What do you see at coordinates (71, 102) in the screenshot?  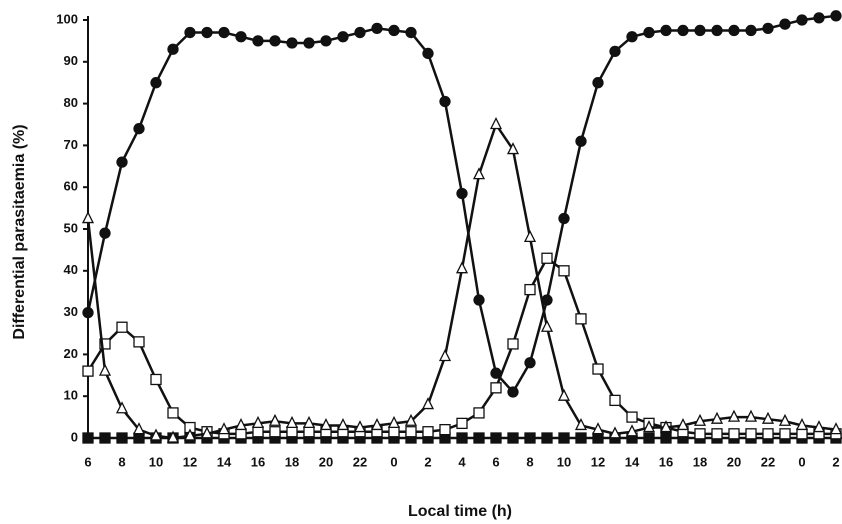 I see `y-tick-label: 80` at bounding box center [71, 102].